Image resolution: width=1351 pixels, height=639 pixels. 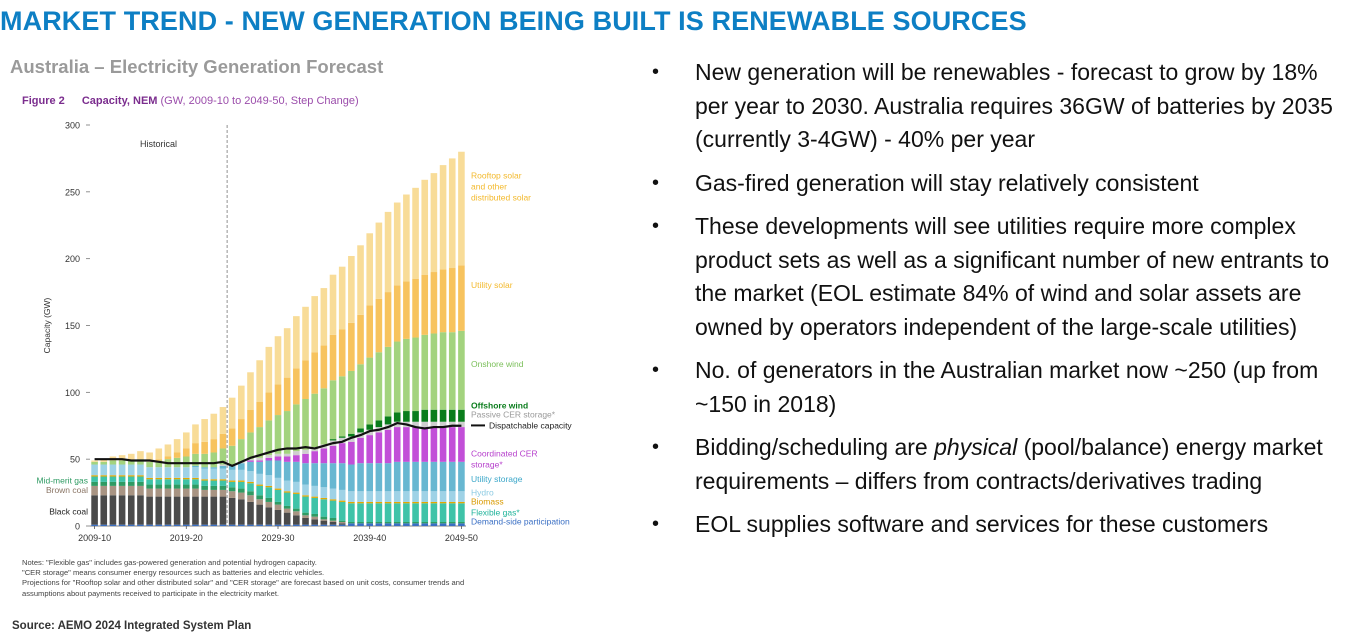 I want to click on y-axis-label: Capacity (GW), so click(x=47, y=325).